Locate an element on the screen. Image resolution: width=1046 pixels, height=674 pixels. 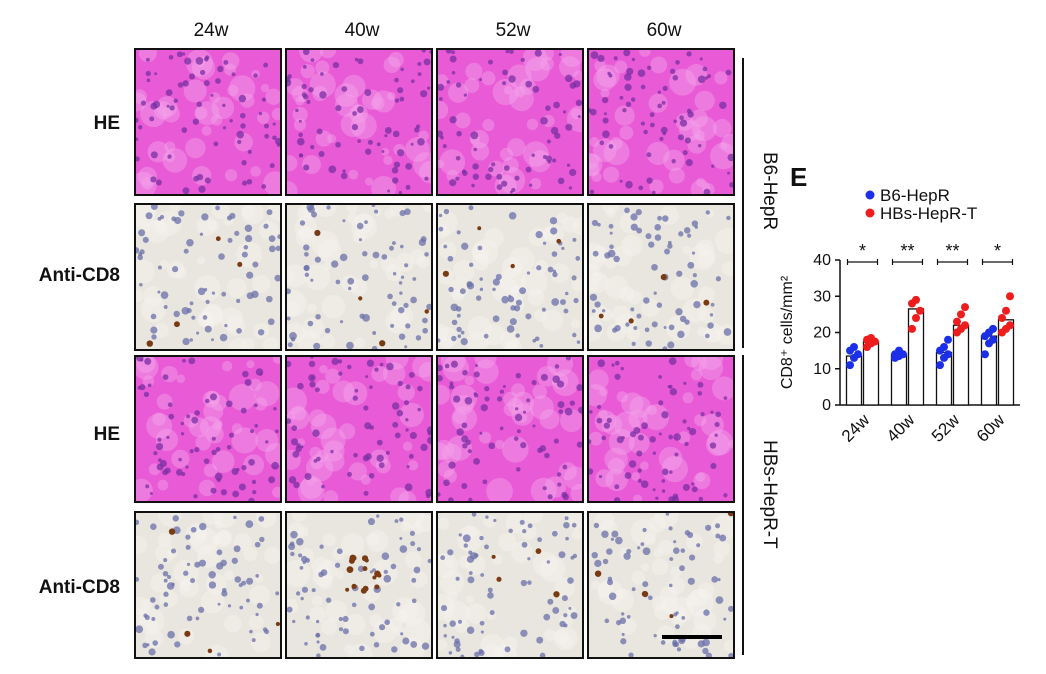
column-header-60w: 60w is located at coordinates (664, 31).